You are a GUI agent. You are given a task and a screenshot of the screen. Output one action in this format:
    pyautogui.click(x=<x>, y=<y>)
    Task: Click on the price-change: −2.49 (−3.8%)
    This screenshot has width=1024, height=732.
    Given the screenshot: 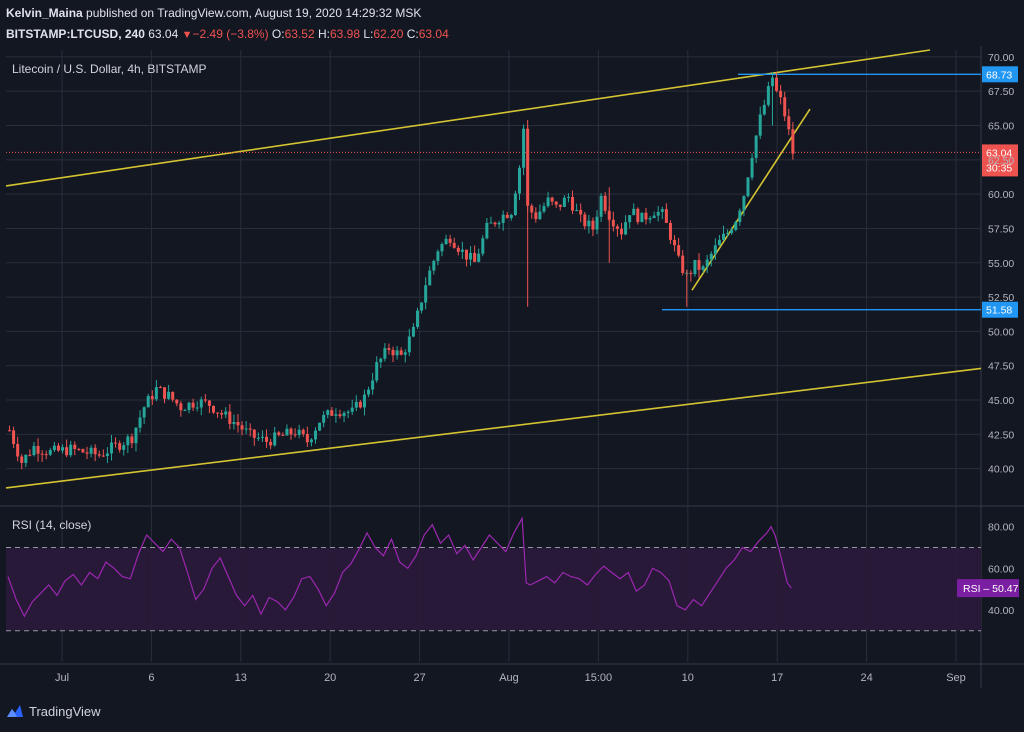 What is the action you would take?
    pyautogui.click(x=230, y=34)
    